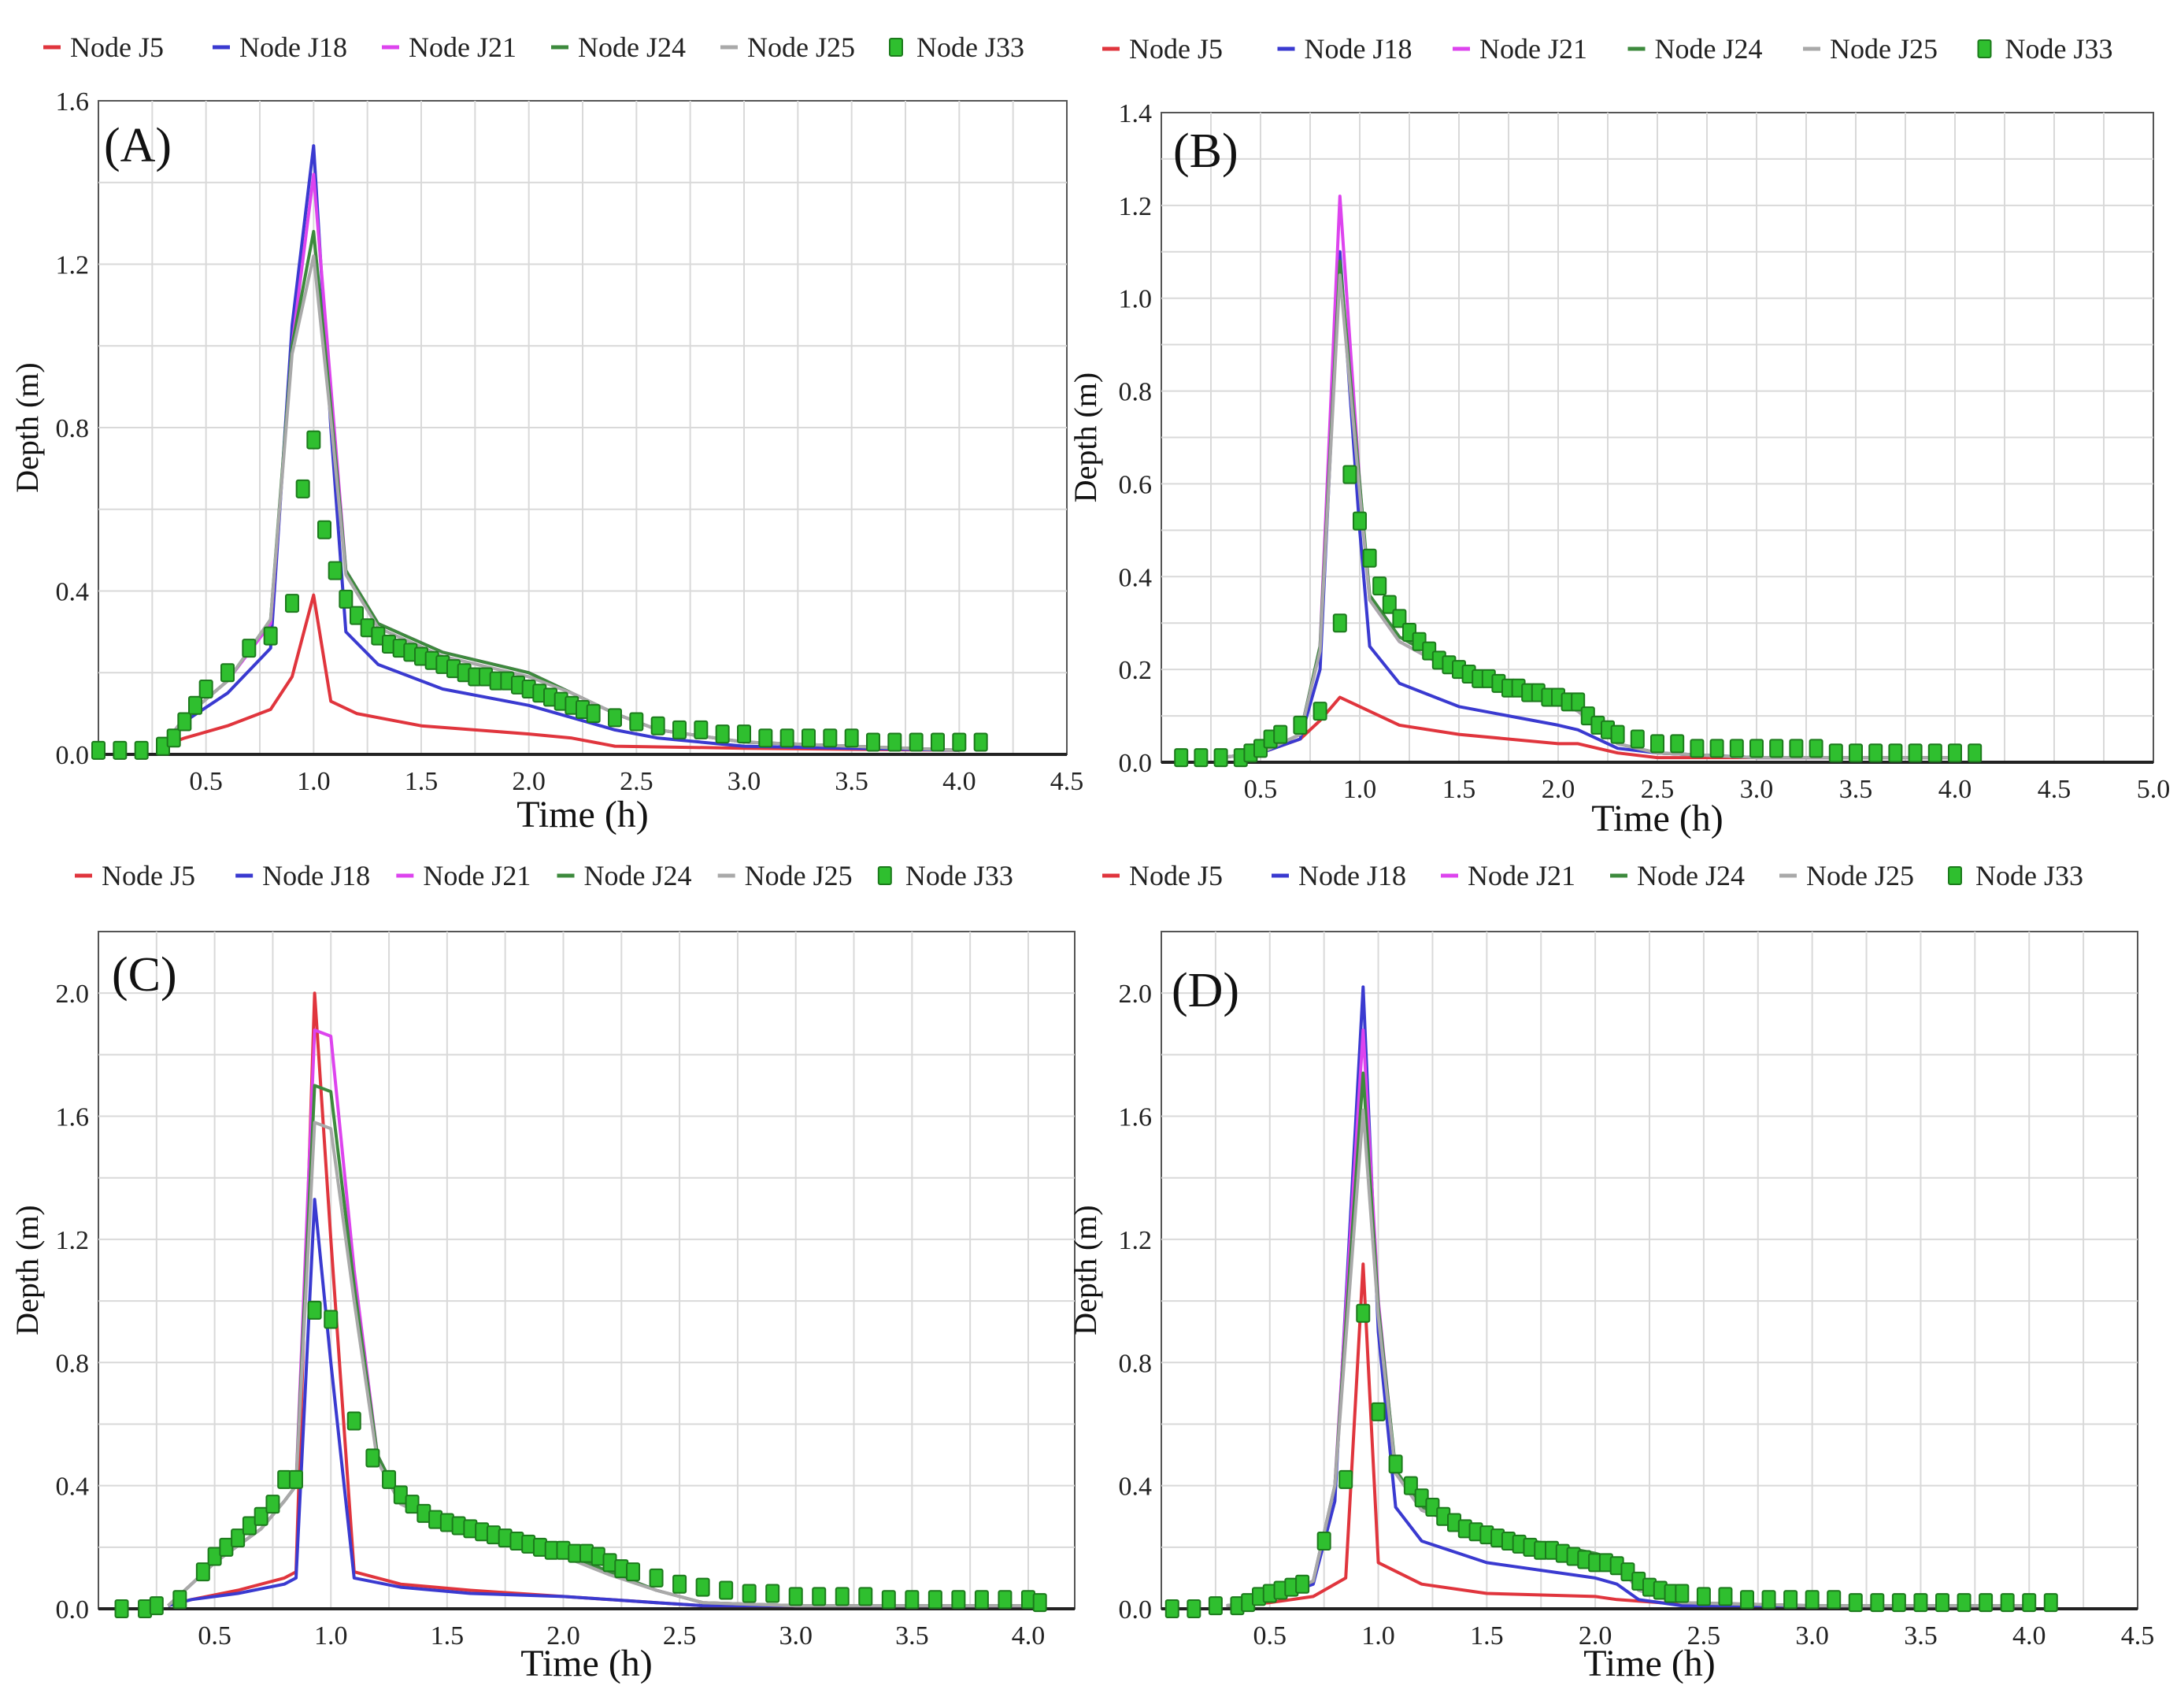 The image size is (2177, 1708). Describe the element at coordinates (1611, 1460) in the screenshot. I see `series-node-j33` at that location.